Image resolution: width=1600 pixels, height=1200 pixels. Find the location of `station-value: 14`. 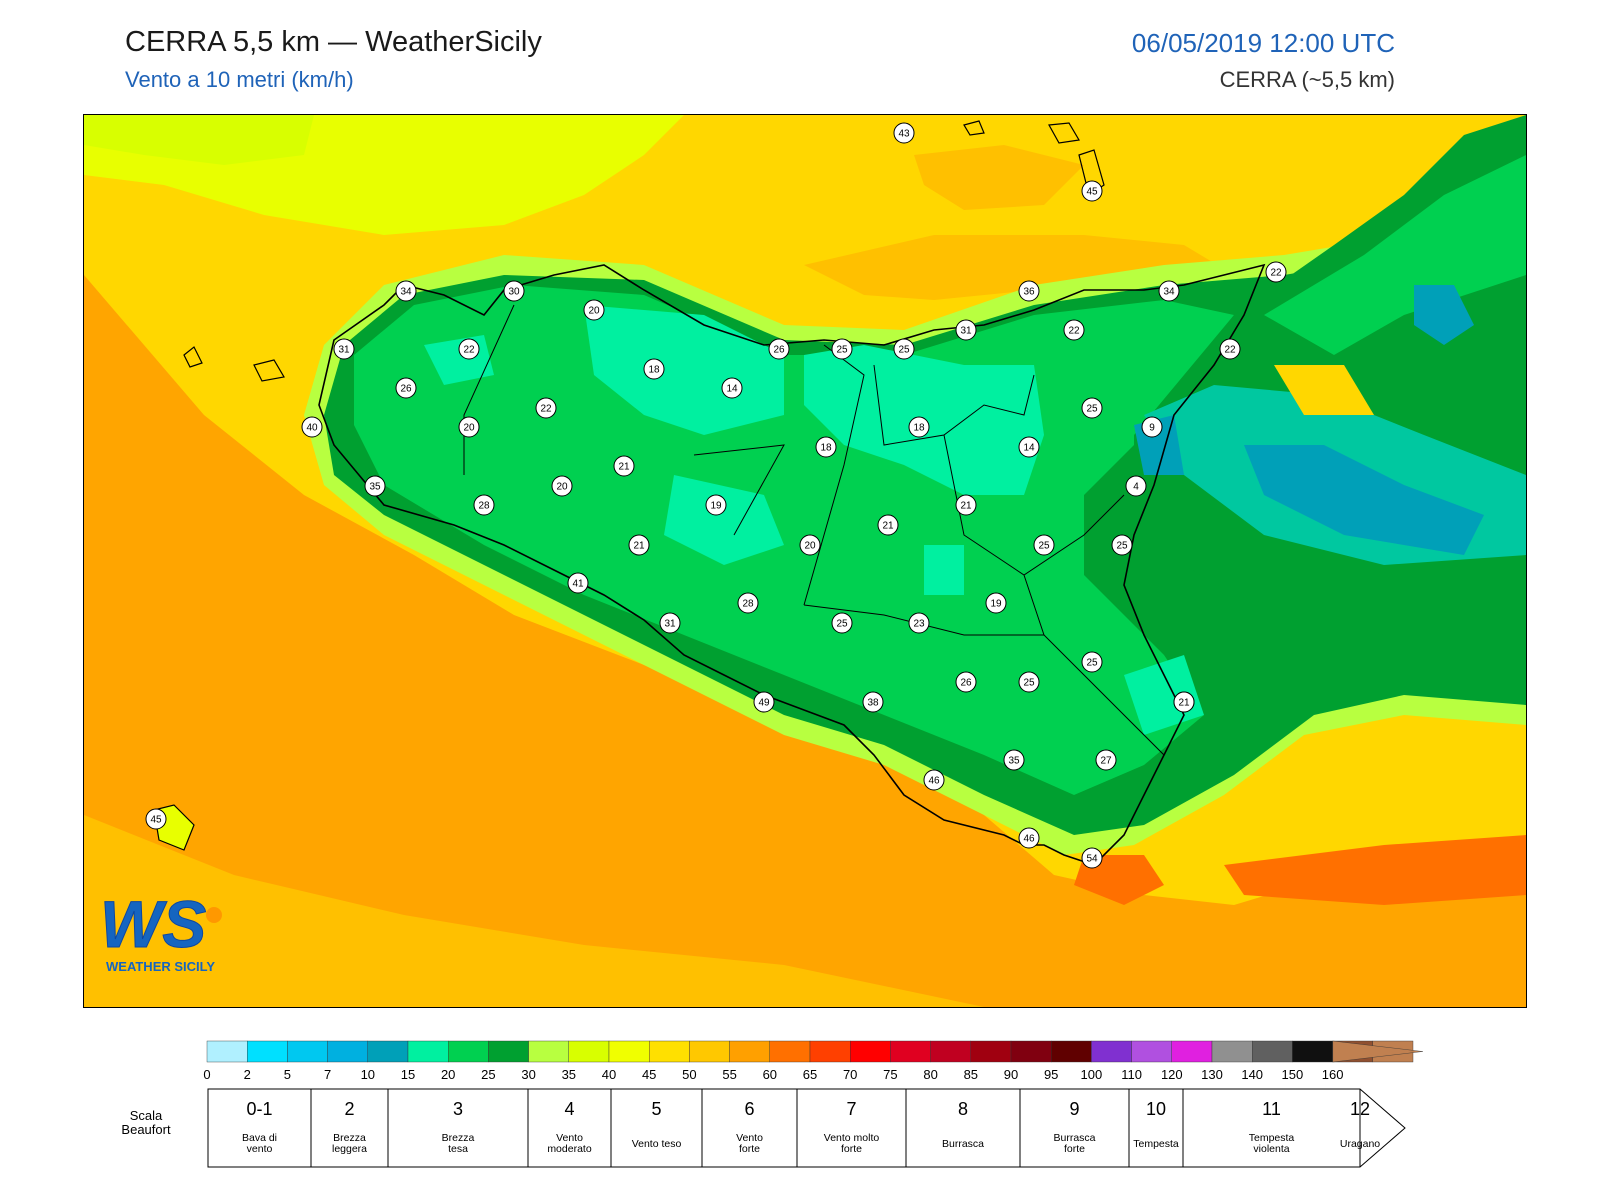

station-value: 14 is located at coordinates (1029, 448).